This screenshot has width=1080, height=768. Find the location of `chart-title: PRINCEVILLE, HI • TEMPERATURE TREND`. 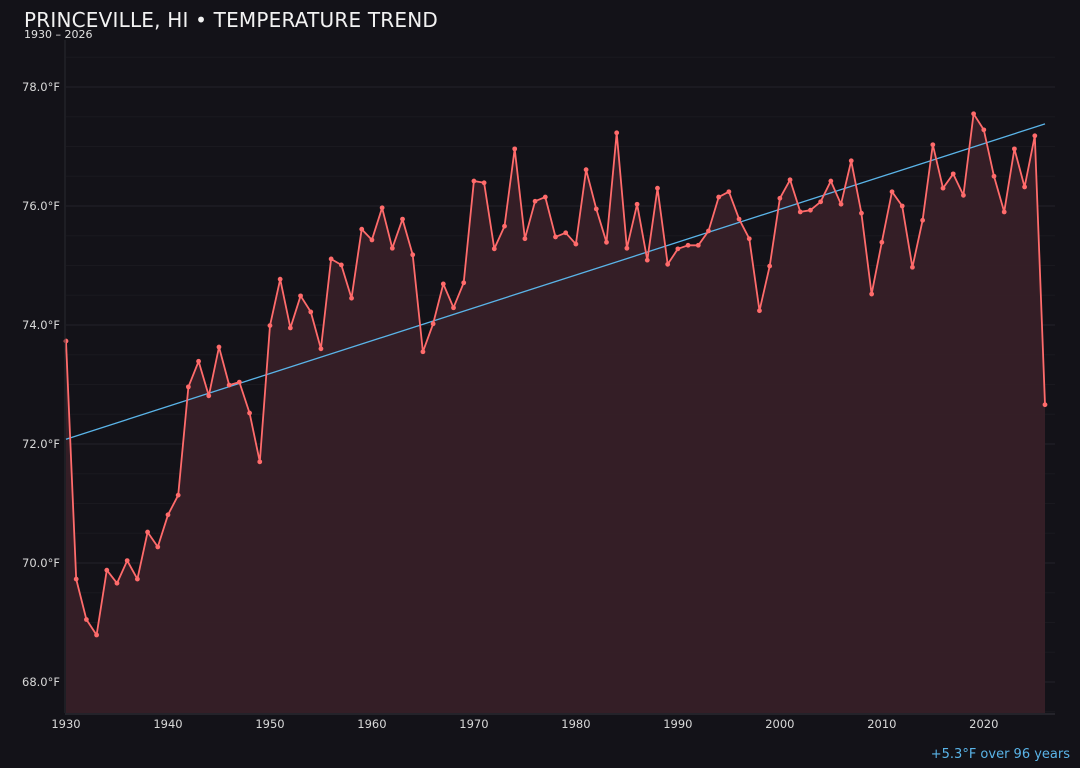

chart-title: PRINCEVILLE, HI • TEMPERATURE TREND is located at coordinates (231, 20).